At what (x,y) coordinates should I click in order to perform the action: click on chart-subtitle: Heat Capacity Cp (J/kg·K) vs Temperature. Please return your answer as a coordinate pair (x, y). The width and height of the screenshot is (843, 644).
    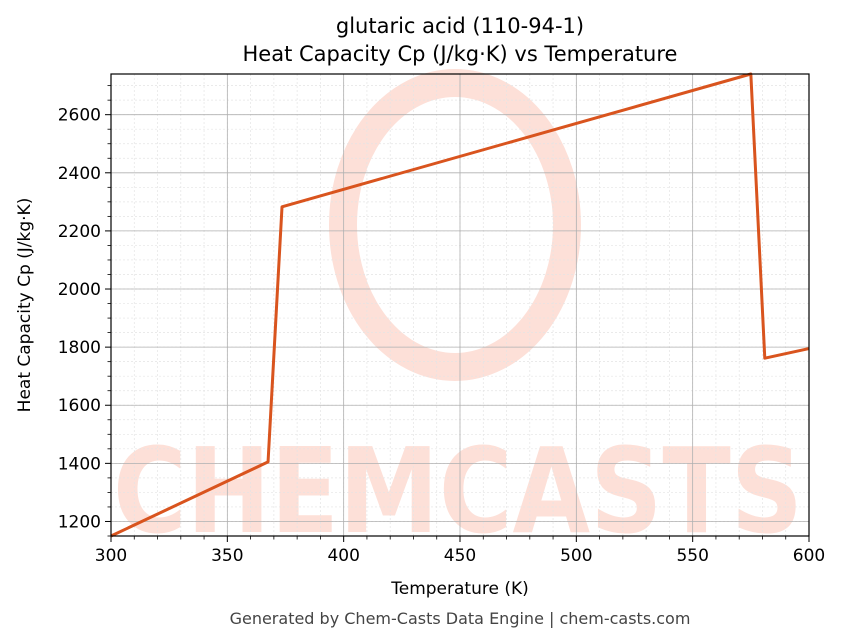
    Looking at the image, I should click on (460, 54).